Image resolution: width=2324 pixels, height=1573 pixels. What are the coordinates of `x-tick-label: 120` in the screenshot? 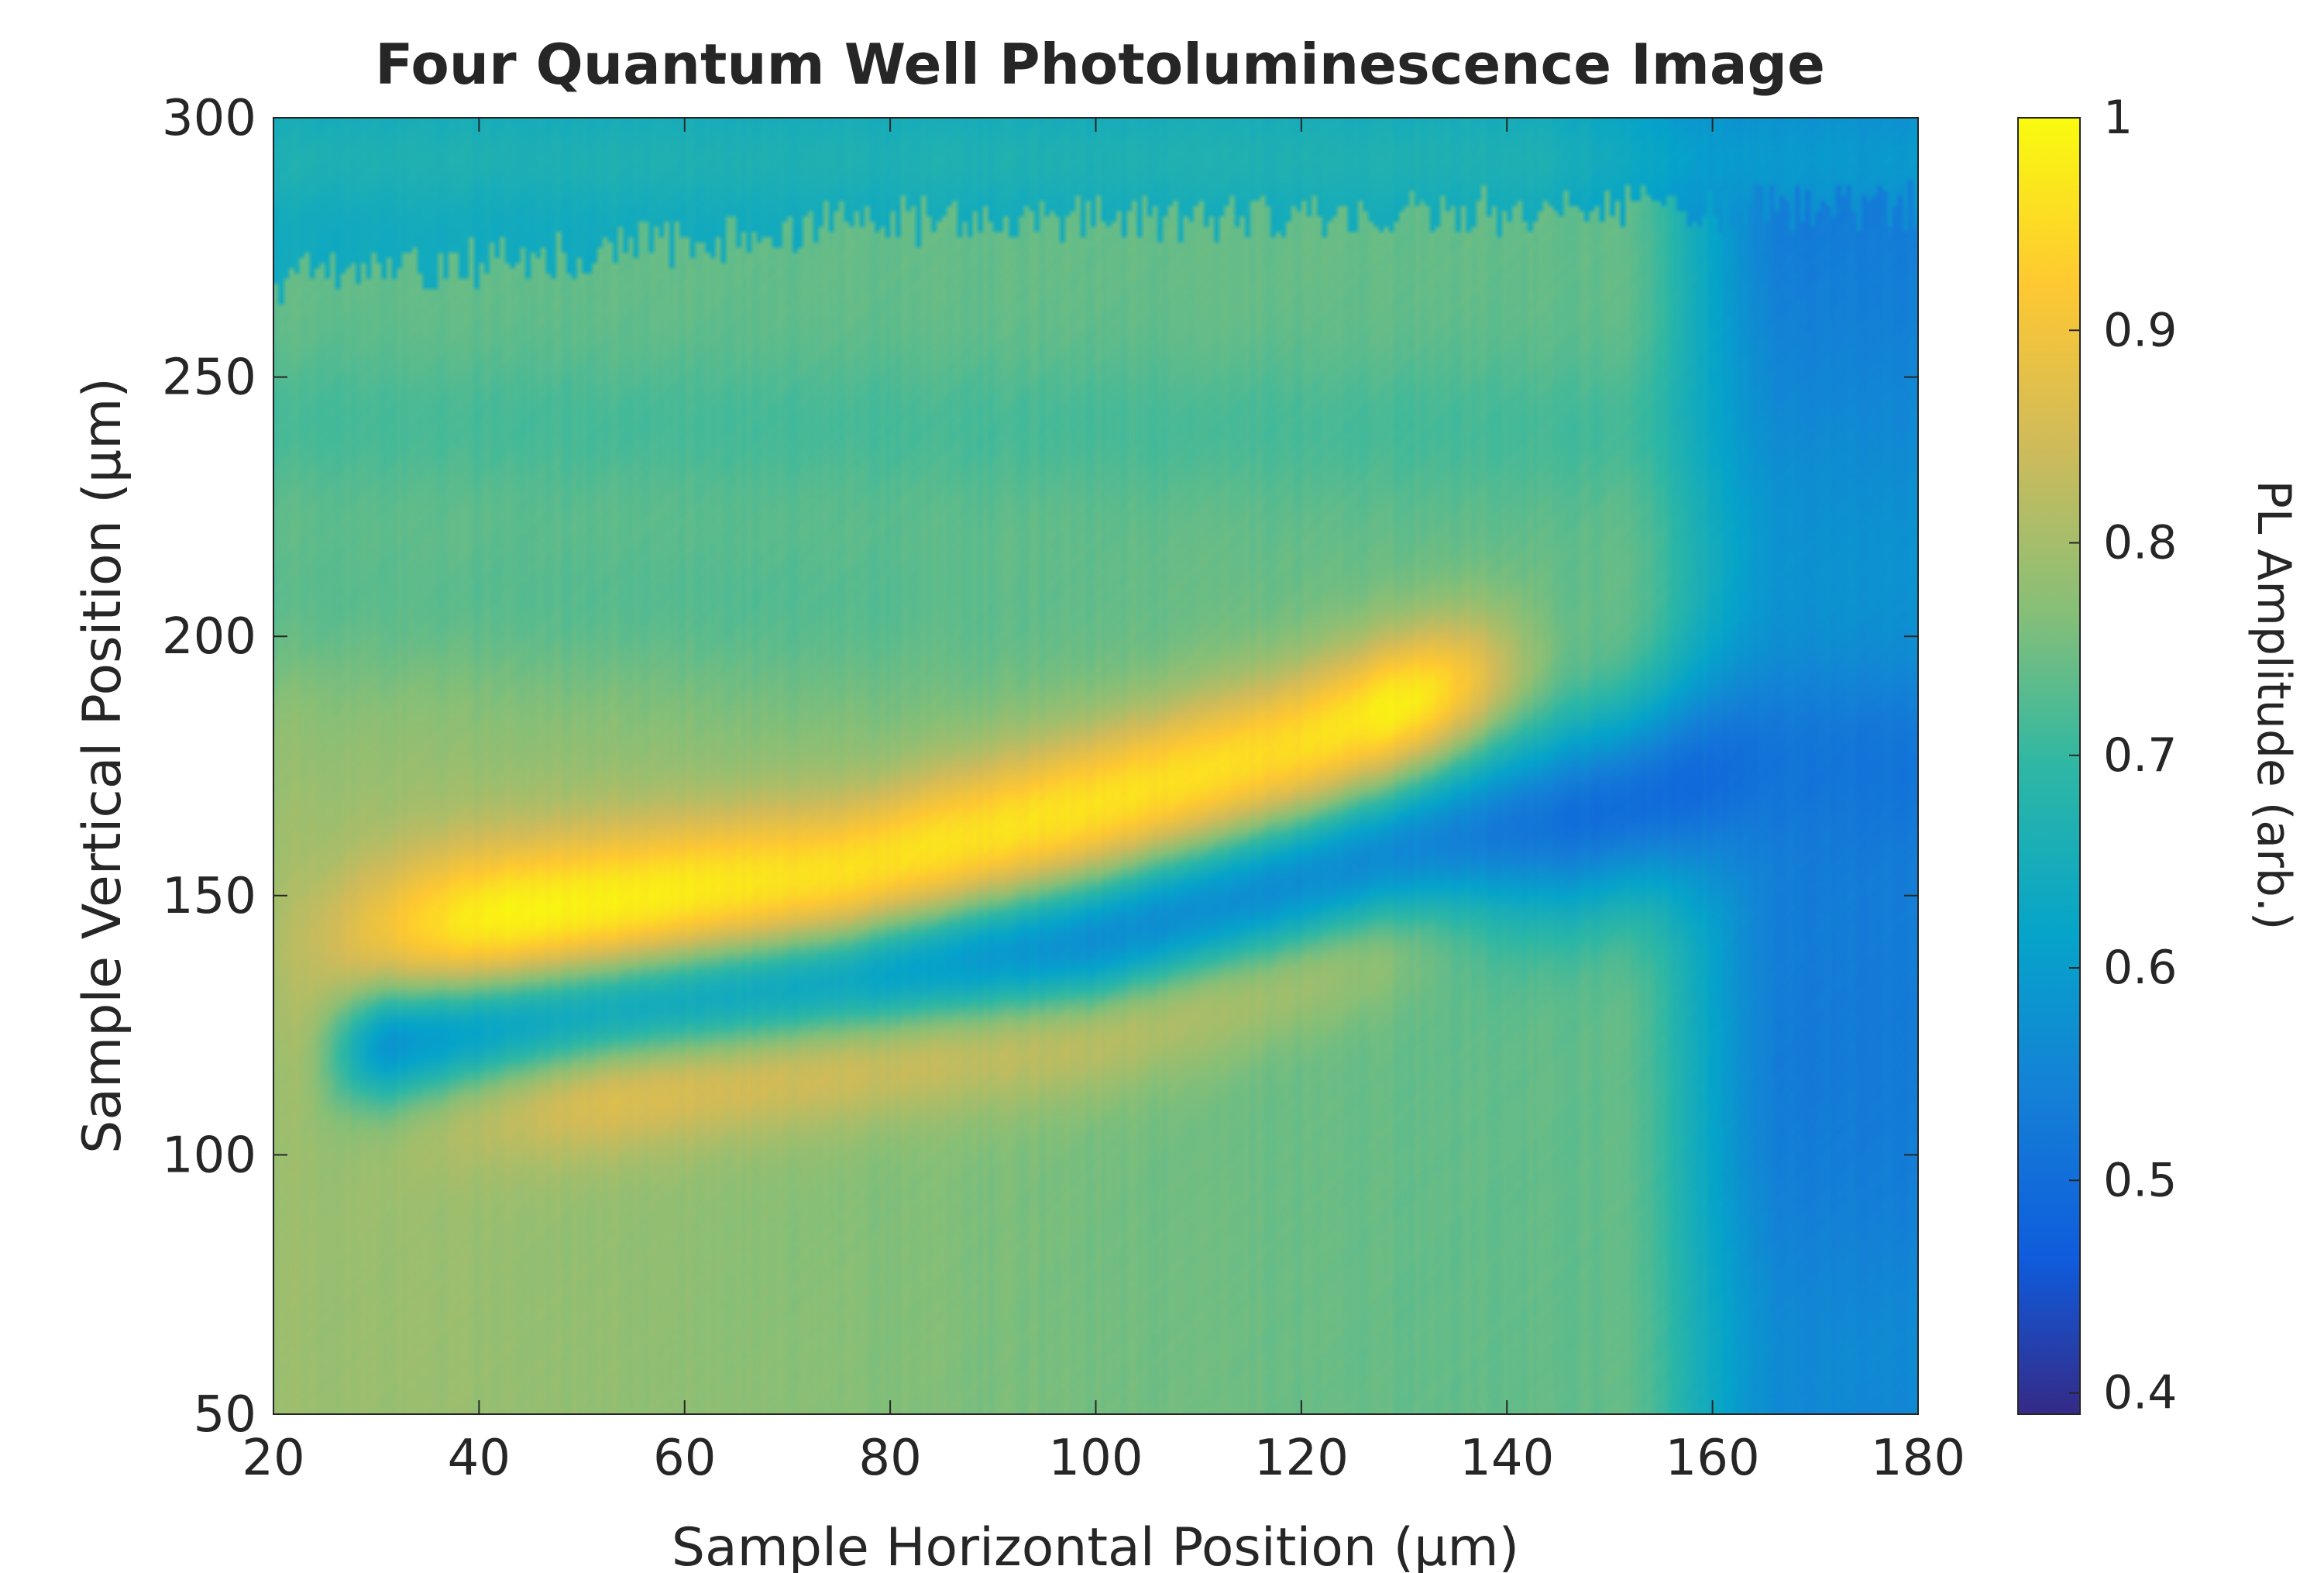 It's located at (1301, 1459).